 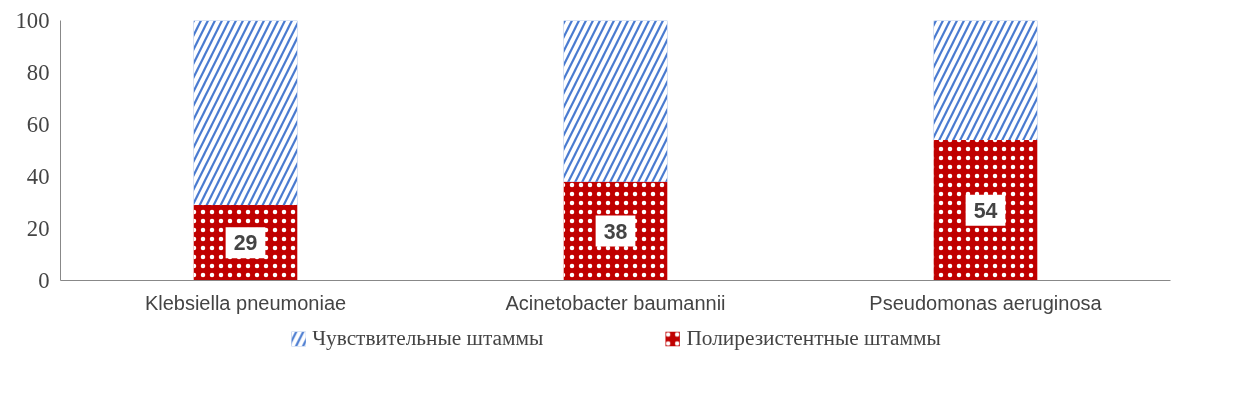 What do you see at coordinates (38, 72) in the screenshot?
I see `y-tick-label: 80` at bounding box center [38, 72].